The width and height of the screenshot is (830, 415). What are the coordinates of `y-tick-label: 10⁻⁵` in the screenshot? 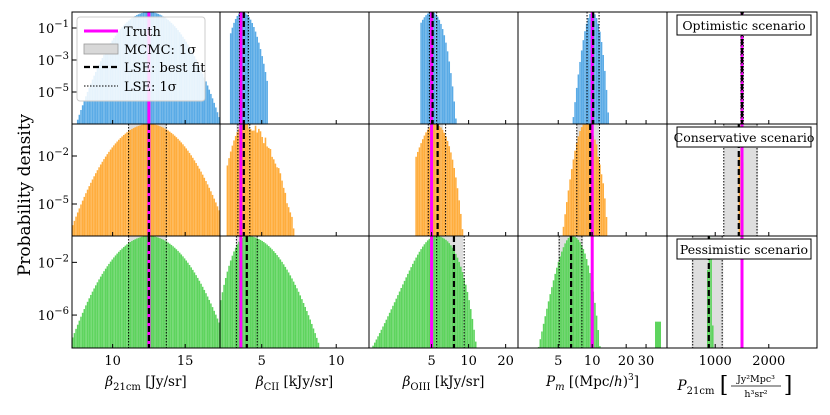 It's located at (53, 92).